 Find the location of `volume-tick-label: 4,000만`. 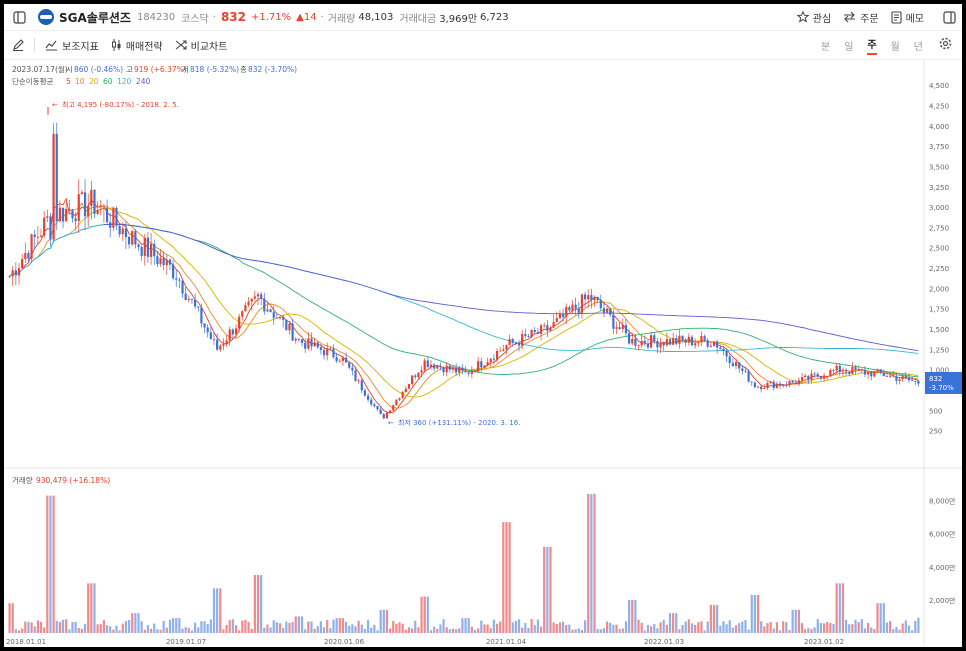

volume-tick-label: 4,000만 is located at coordinates (942, 567).